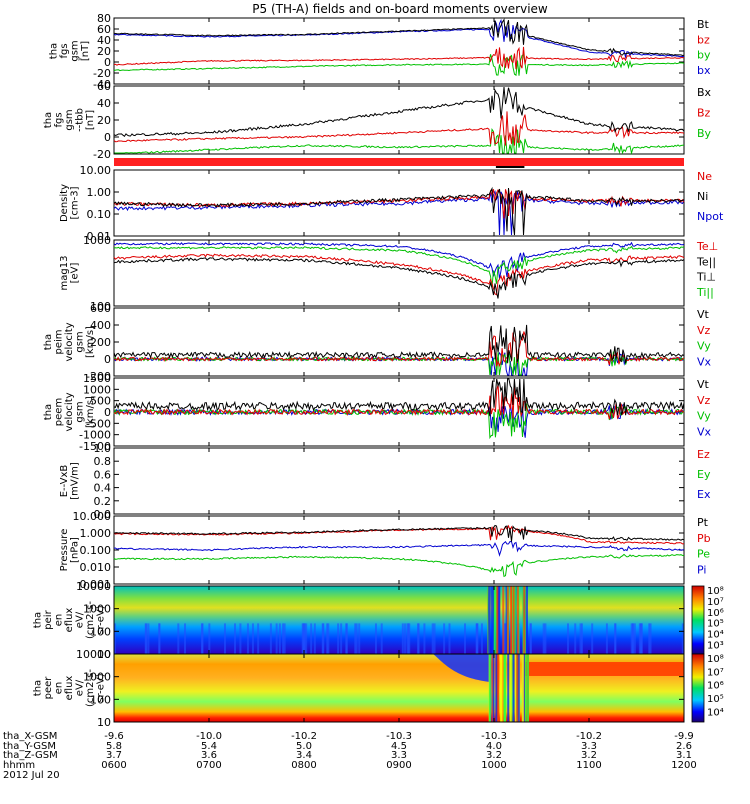 The image size is (750, 804). I want to click on x-row-label: tha_Y-GSM, so click(29, 746).